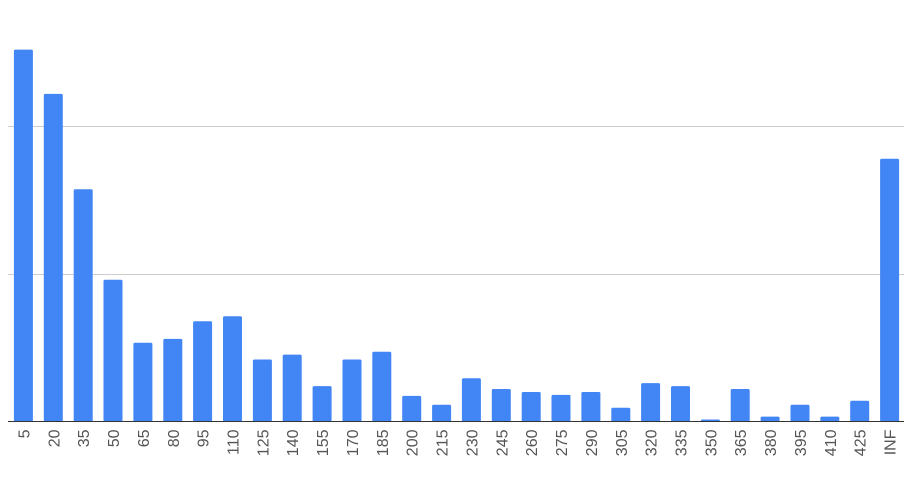 The height and width of the screenshot is (485, 904). What do you see at coordinates (174, 438) in the screenshot?
I see `x-tick-label-80: 80` at bounding box center [174, 438].